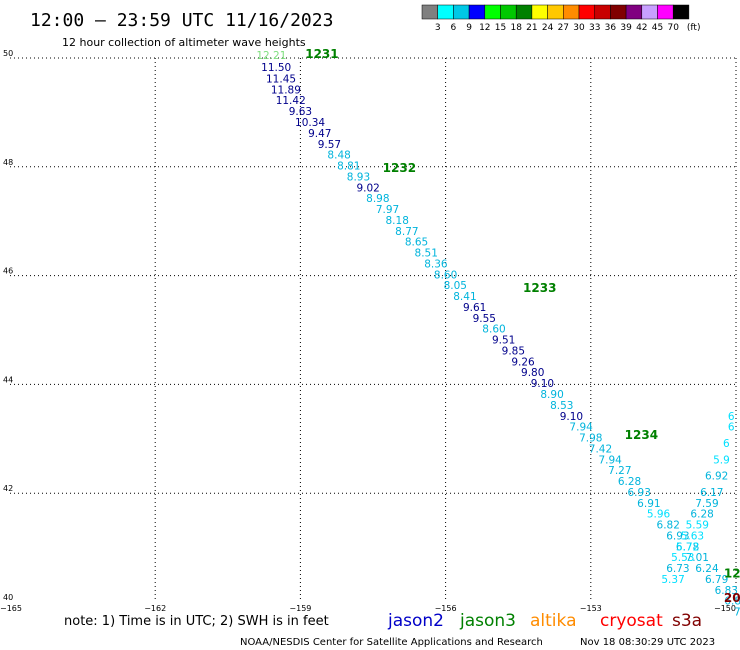 The height and width of the screenshot is (650, 740). Describe the element at coordinates (548, 28) in the screenshot. I see `colorbar-tick: 24` at that location.